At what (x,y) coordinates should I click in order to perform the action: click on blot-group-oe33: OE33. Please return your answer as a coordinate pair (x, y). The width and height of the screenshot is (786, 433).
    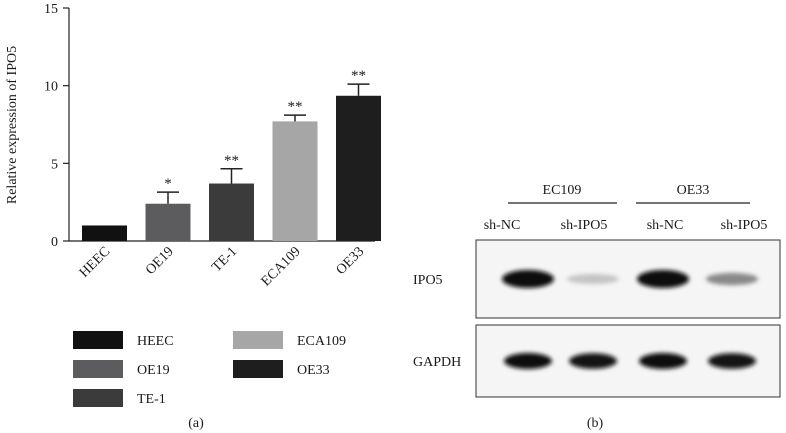
    Looking at the image, I should click on (693, 190).